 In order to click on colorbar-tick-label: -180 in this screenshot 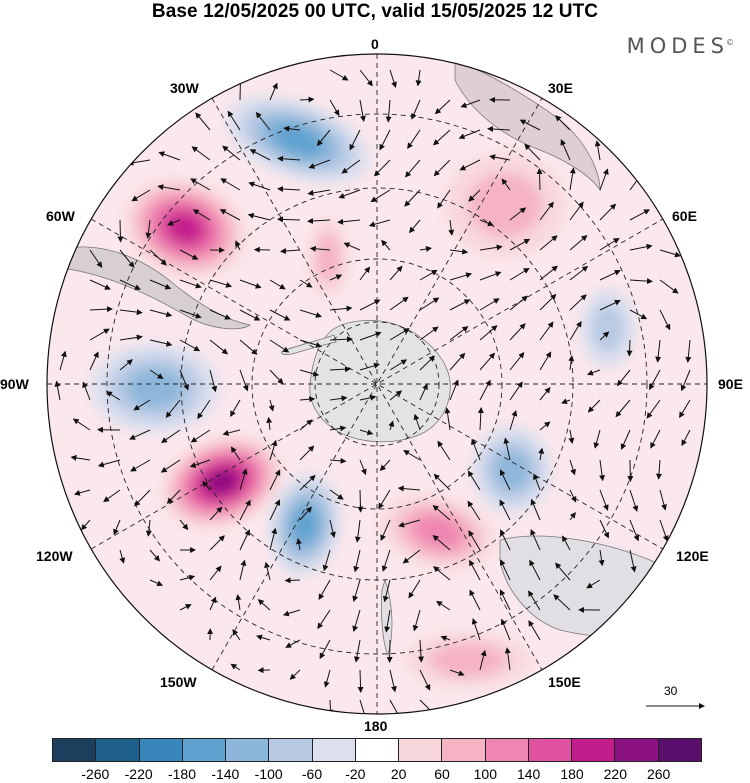, I will do `click(182, 774)`.